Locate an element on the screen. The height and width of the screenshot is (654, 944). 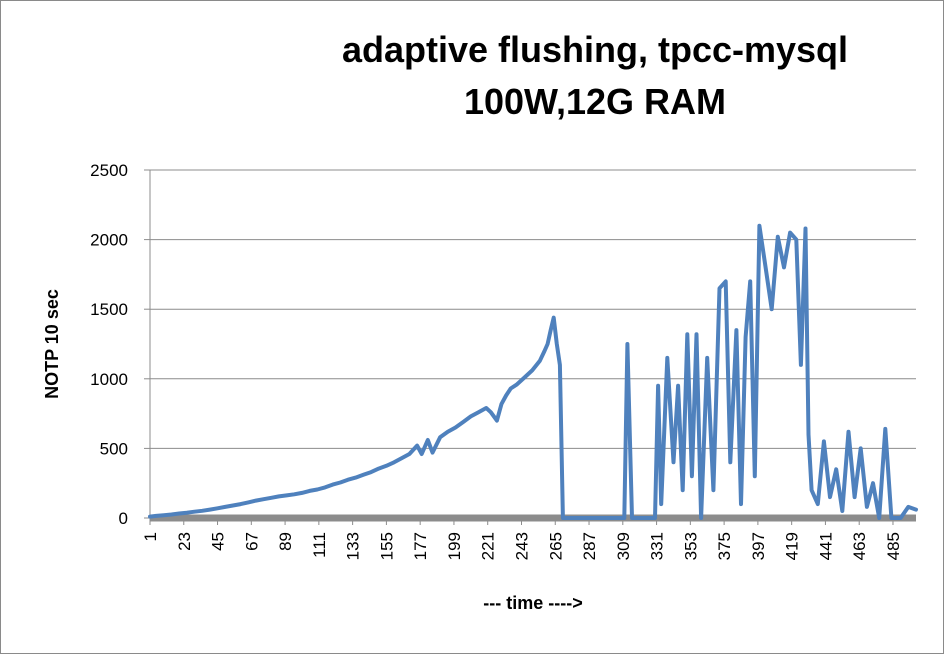
x-tick-label: 67 is located at coordinates (251, 541).